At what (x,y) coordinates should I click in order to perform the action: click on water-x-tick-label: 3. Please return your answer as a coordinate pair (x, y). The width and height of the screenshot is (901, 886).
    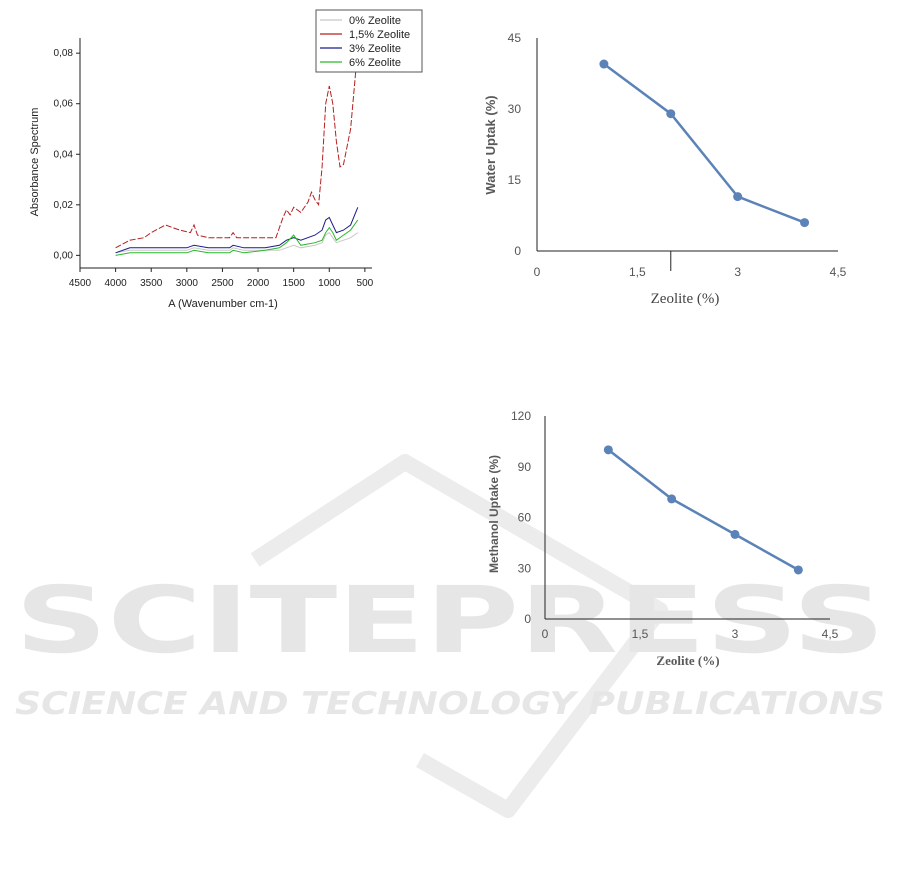
    Looking at the image, I should click on (737, 272).